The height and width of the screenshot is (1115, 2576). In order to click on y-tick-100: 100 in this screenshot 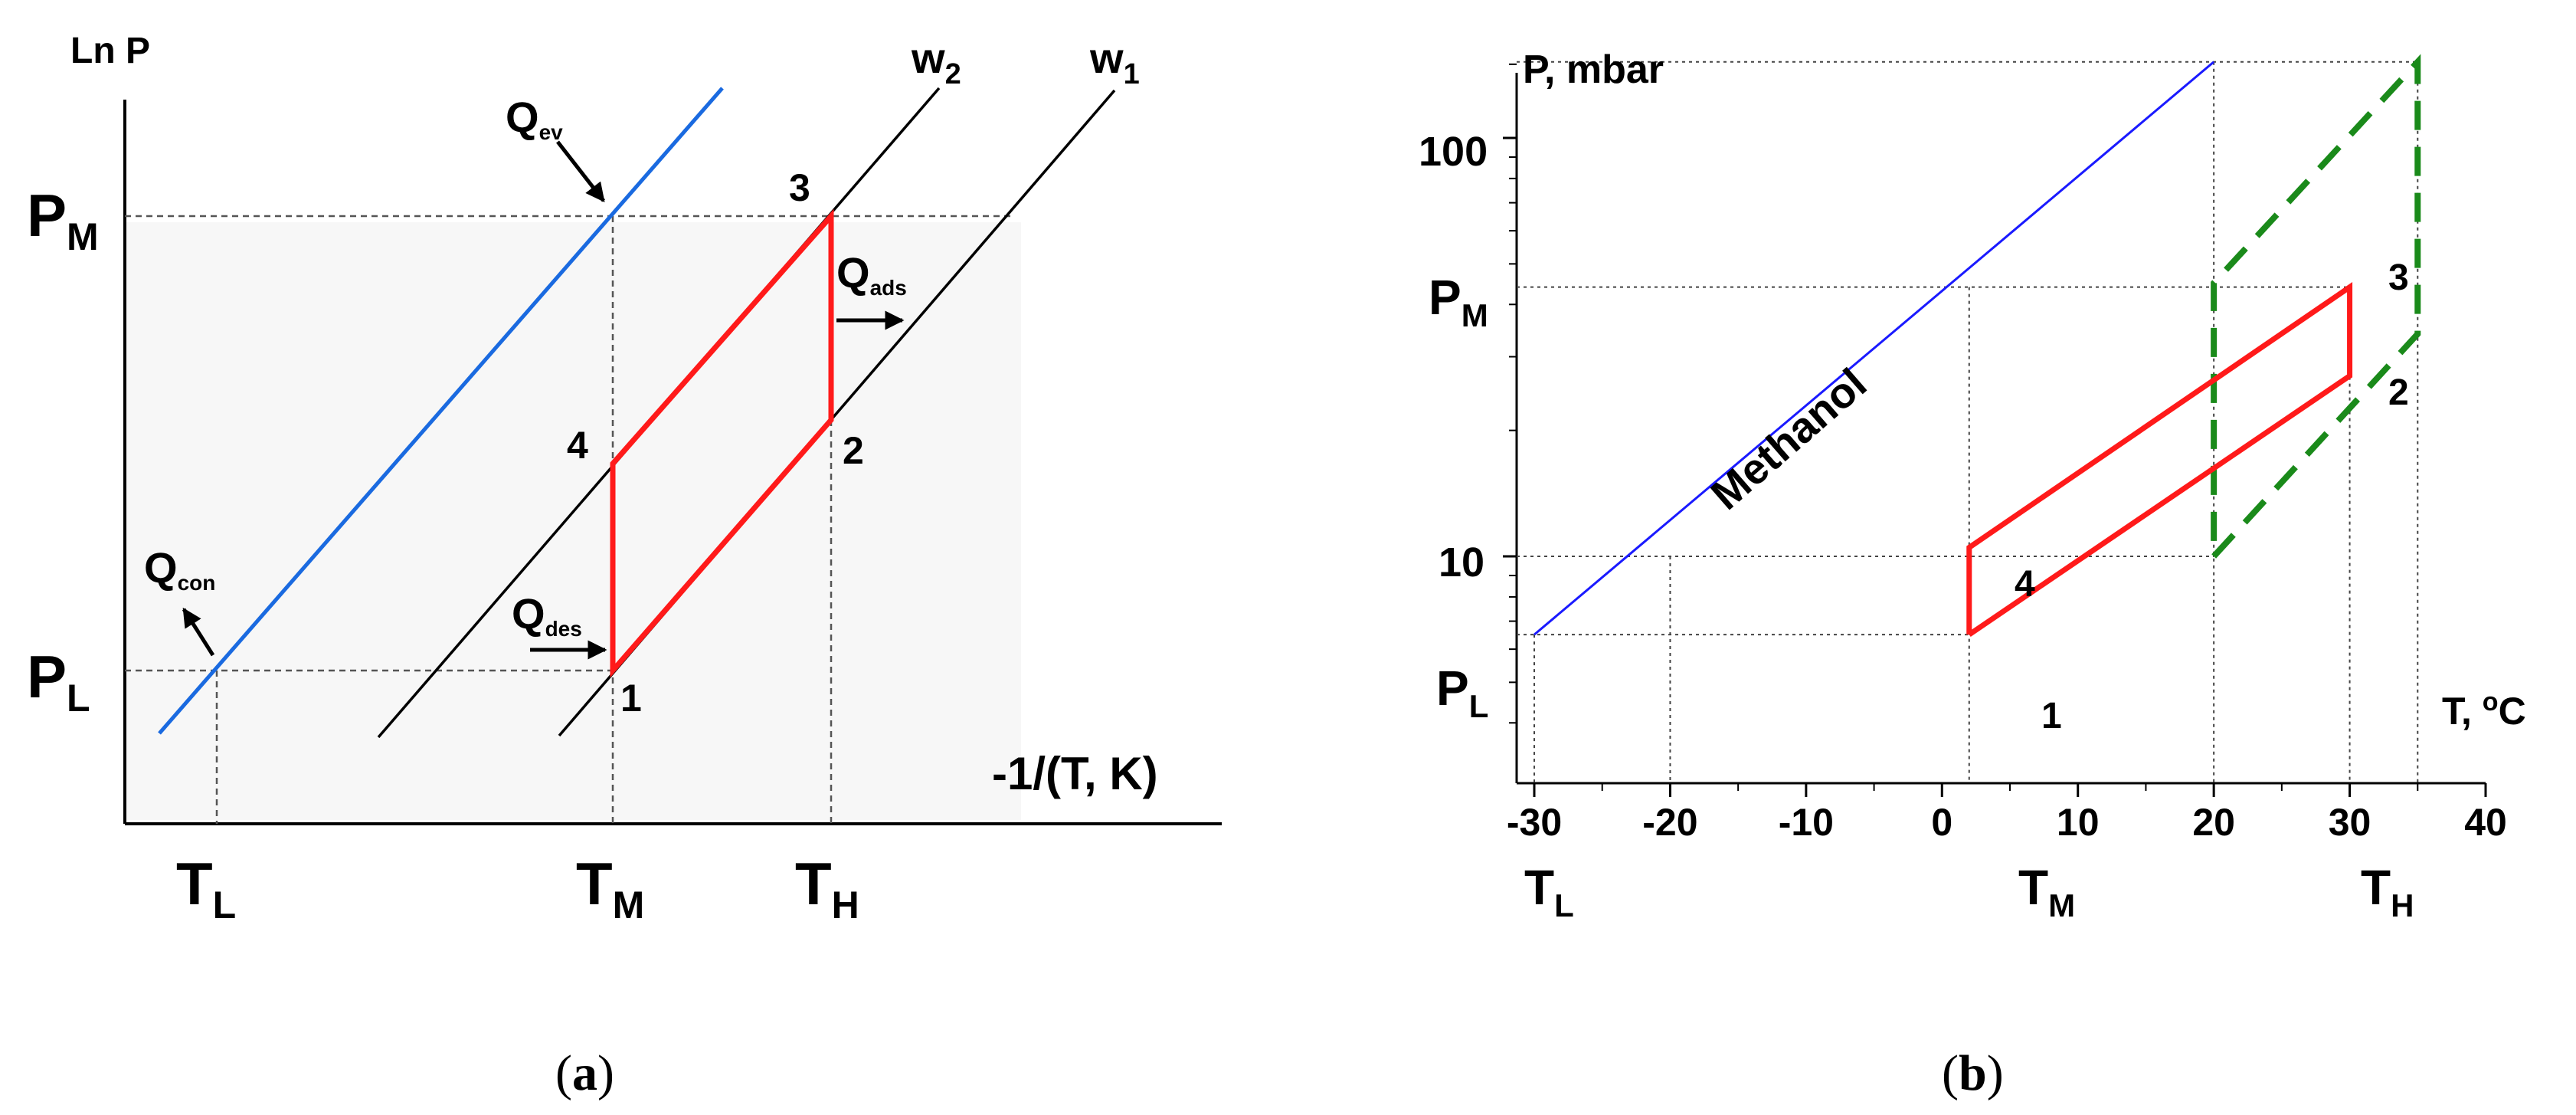, I will do `click(1453, 152)`.